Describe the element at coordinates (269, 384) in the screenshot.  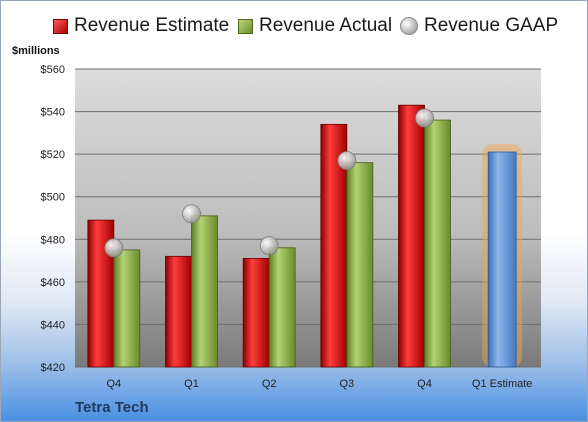
I see `x-tick-label: Q2` at that location.